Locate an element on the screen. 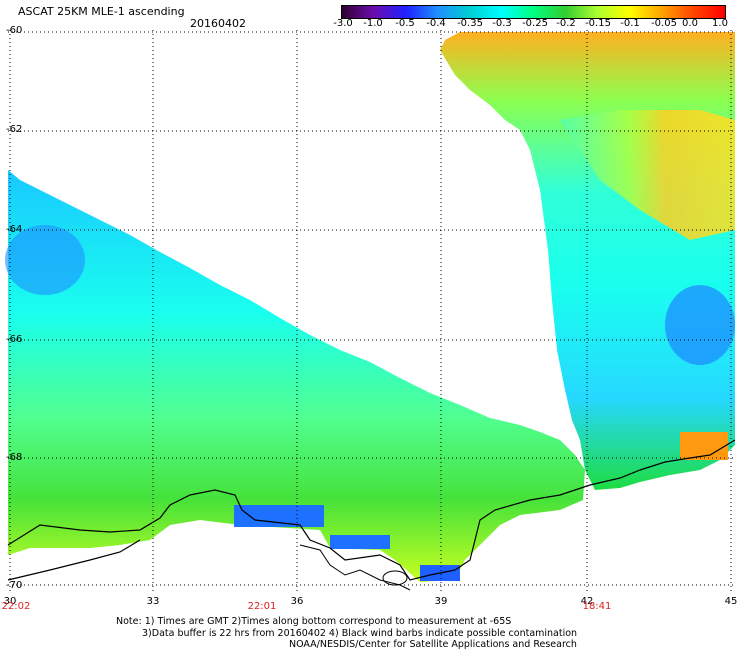  time-label: 18:41 is located at coordinates (597, 606).